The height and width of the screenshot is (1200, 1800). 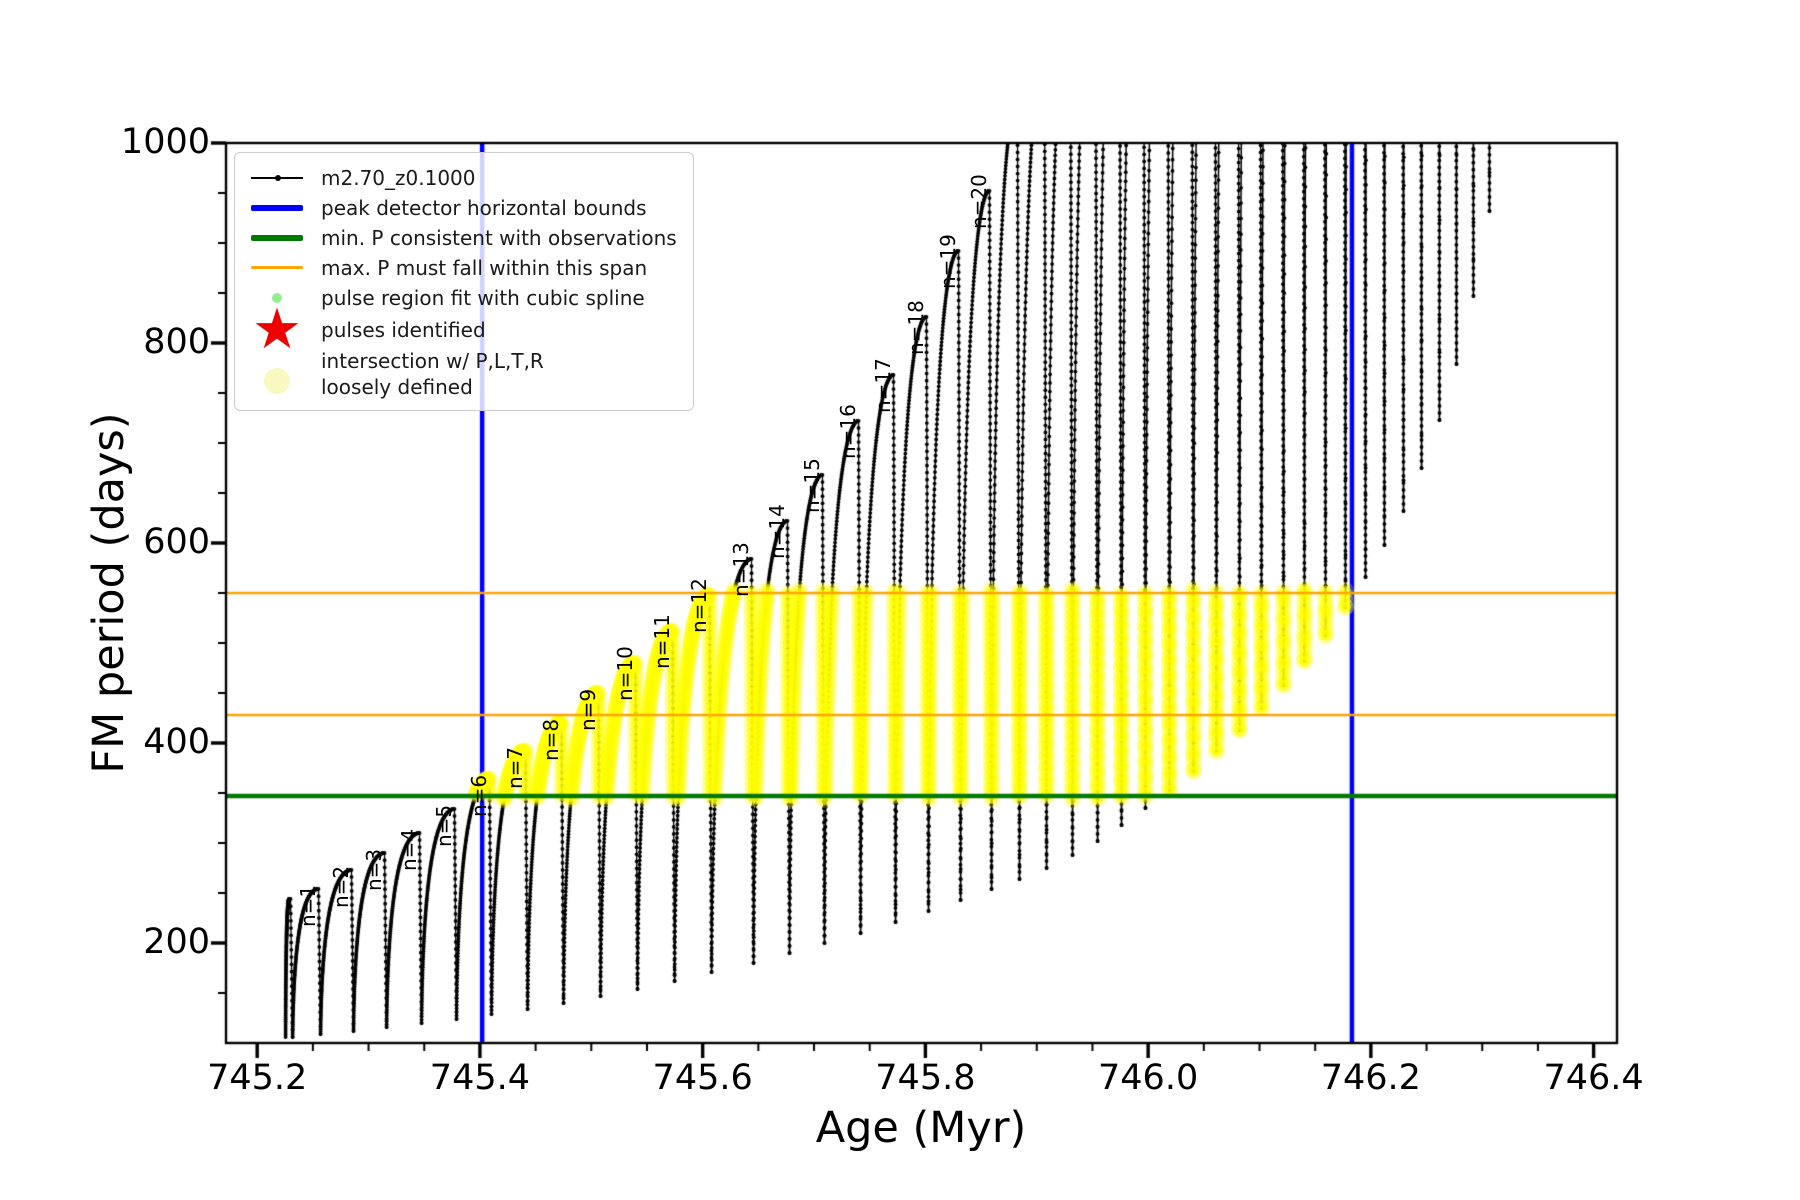 I want to click on pulse-number-label: n=18, so click(x=915, y=327).